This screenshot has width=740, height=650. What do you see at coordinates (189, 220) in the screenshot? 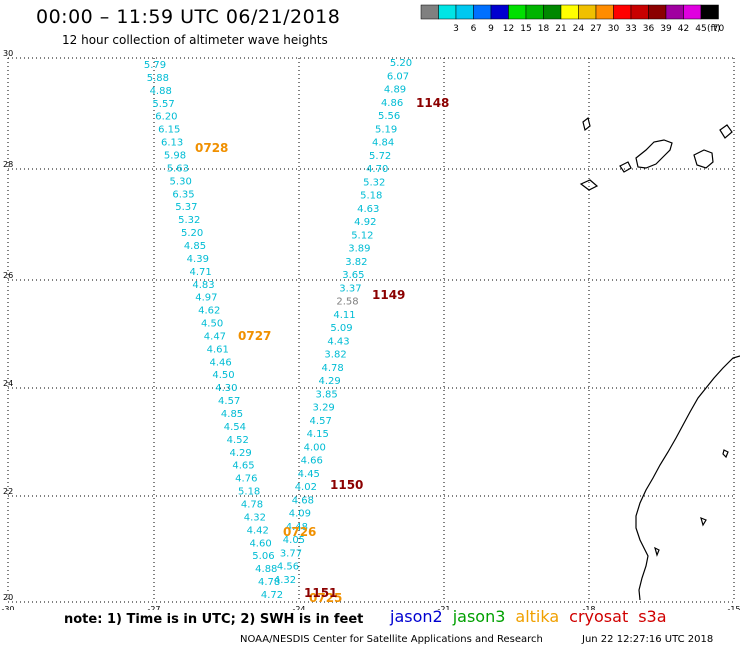
I see `west-track-value: 5.32` at bounding box center [189, 220].